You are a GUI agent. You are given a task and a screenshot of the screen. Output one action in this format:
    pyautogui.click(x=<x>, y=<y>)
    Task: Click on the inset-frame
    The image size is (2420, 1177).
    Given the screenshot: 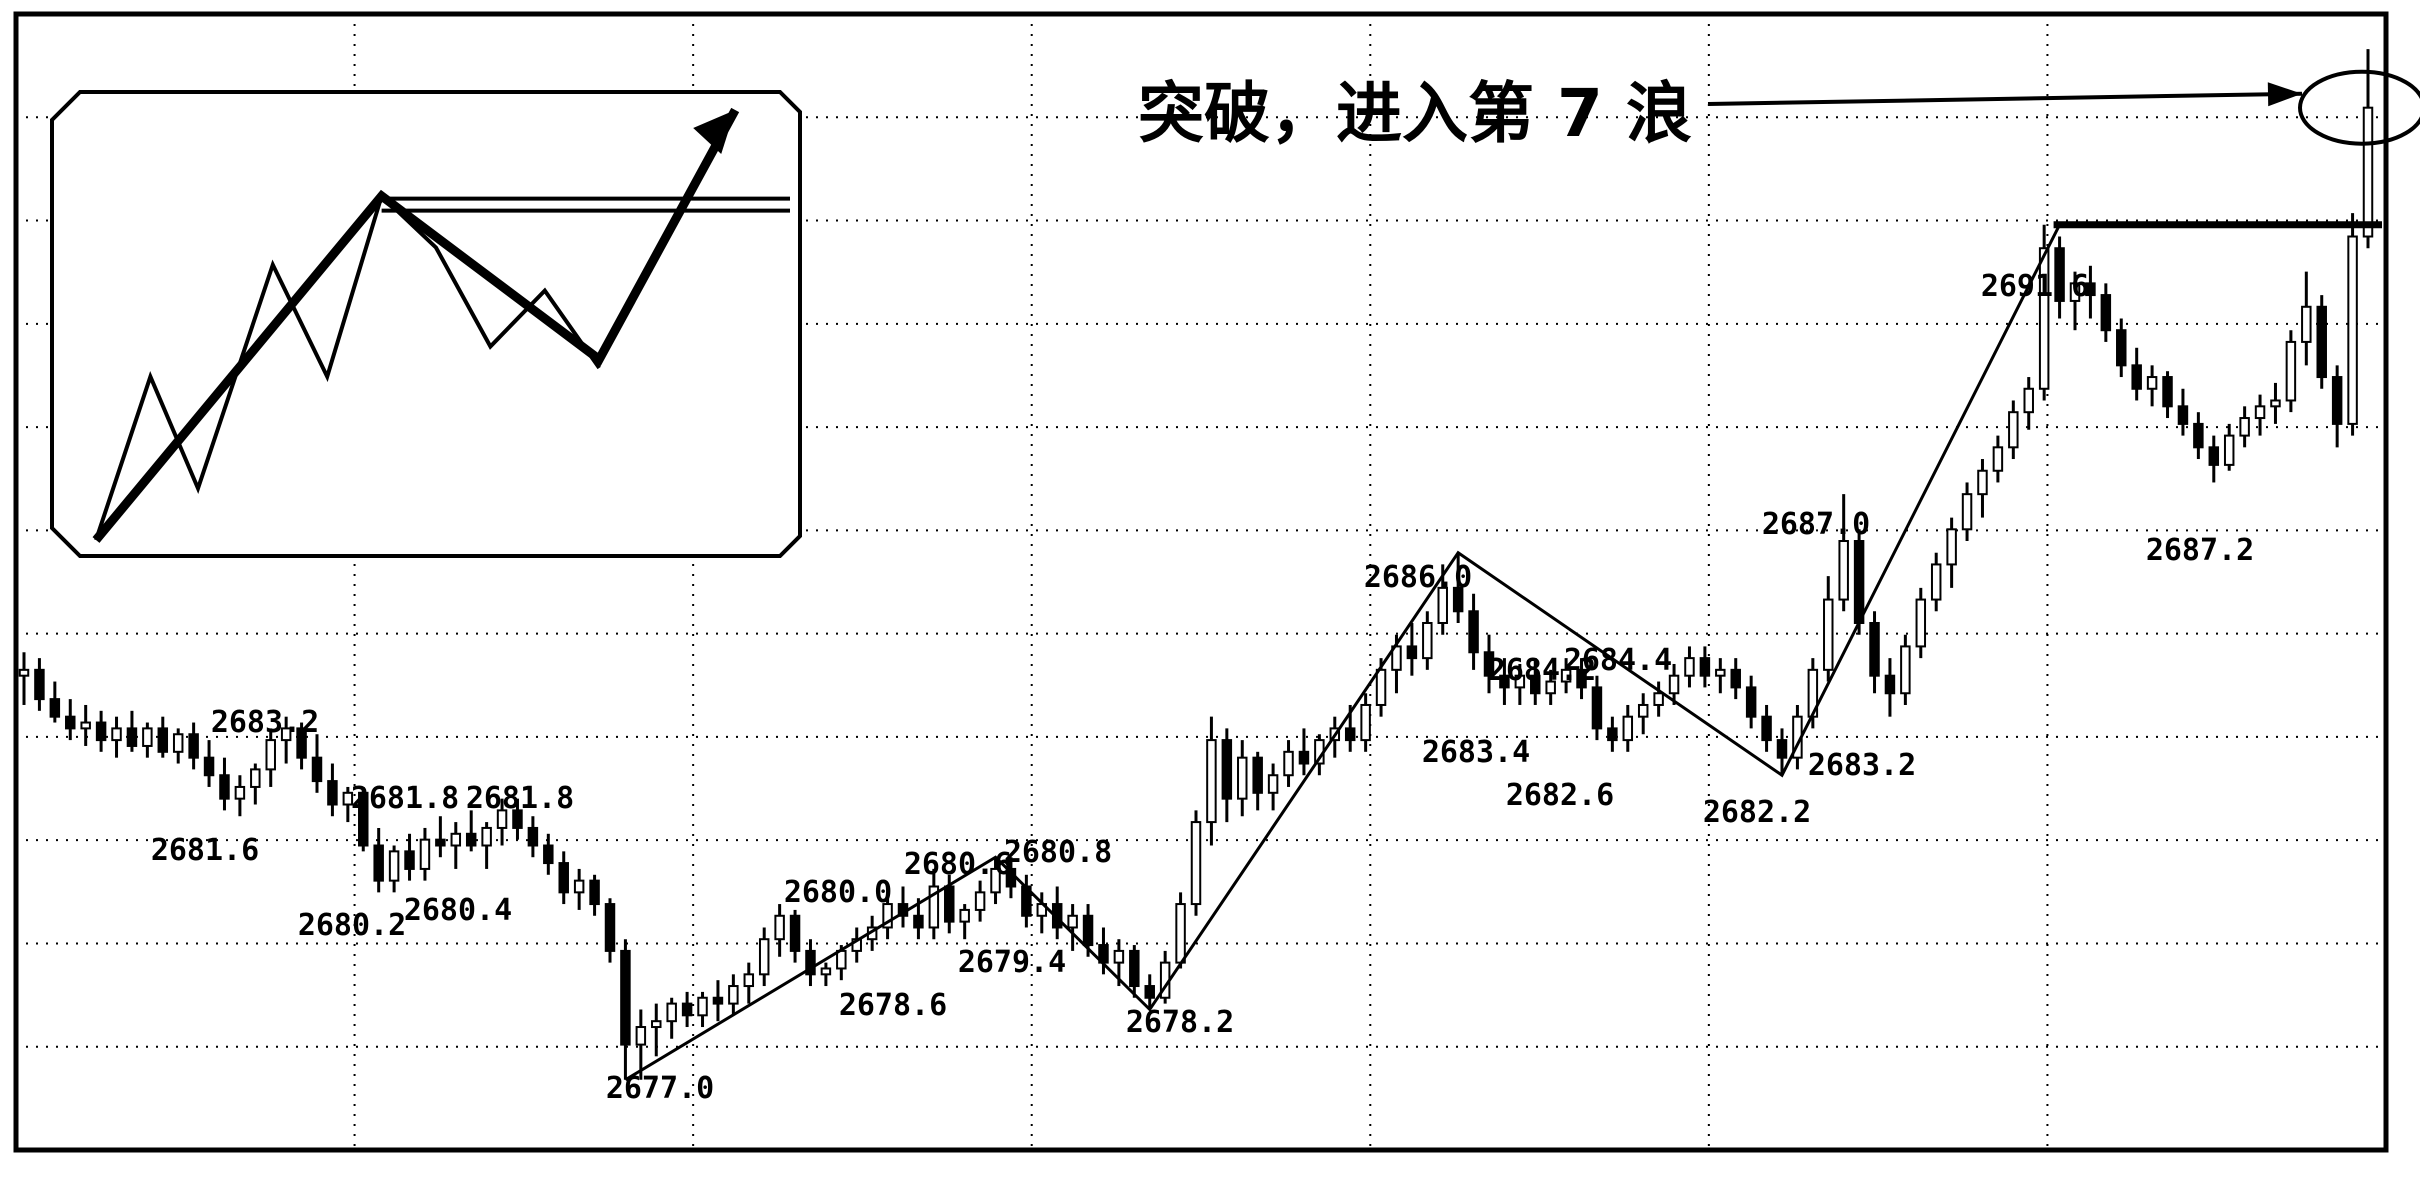 What is the action you would take?
    pyautogui.click(x=426, y=324)
    